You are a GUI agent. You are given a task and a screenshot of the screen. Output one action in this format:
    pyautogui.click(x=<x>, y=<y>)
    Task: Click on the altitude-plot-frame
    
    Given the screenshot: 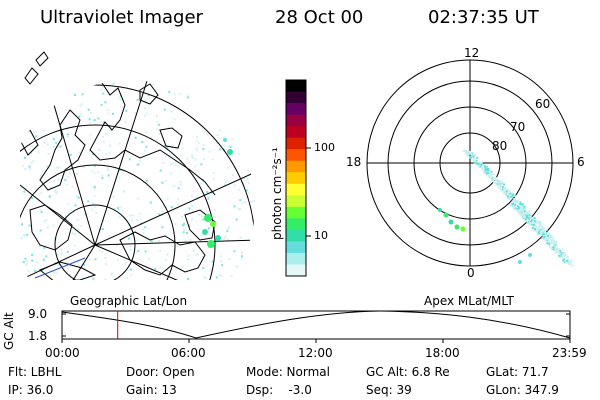 What is the action you would take?
    pyautogui.click(x=316, y=325)
    